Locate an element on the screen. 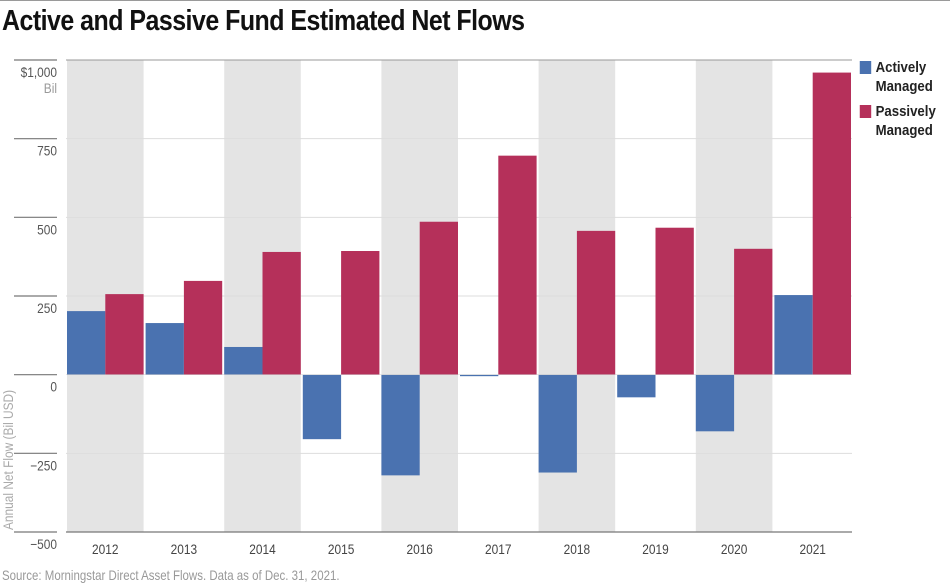  legend-swatch-passive is located at coordinates (865, 111).